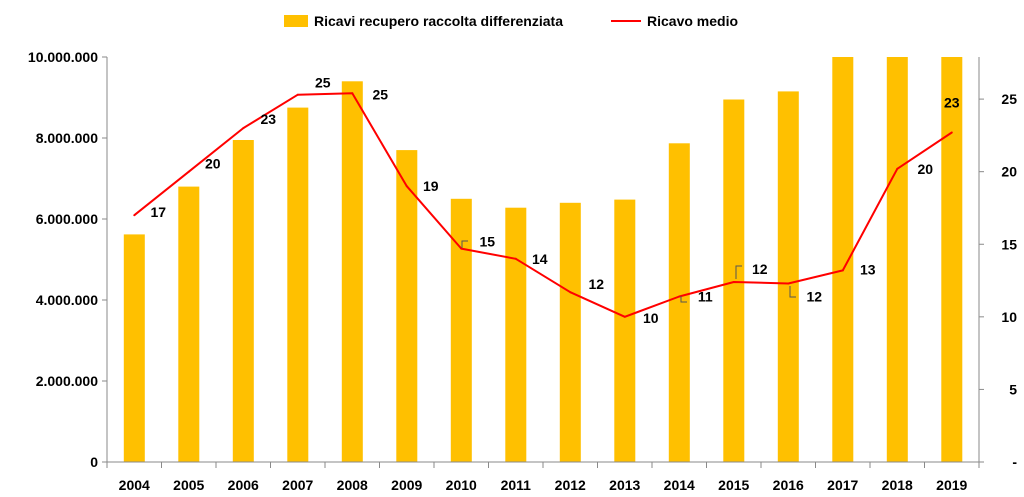  Describe the element at coordinates (540, 259) in the screenshot. I see `line-data-label: 14` at that location.